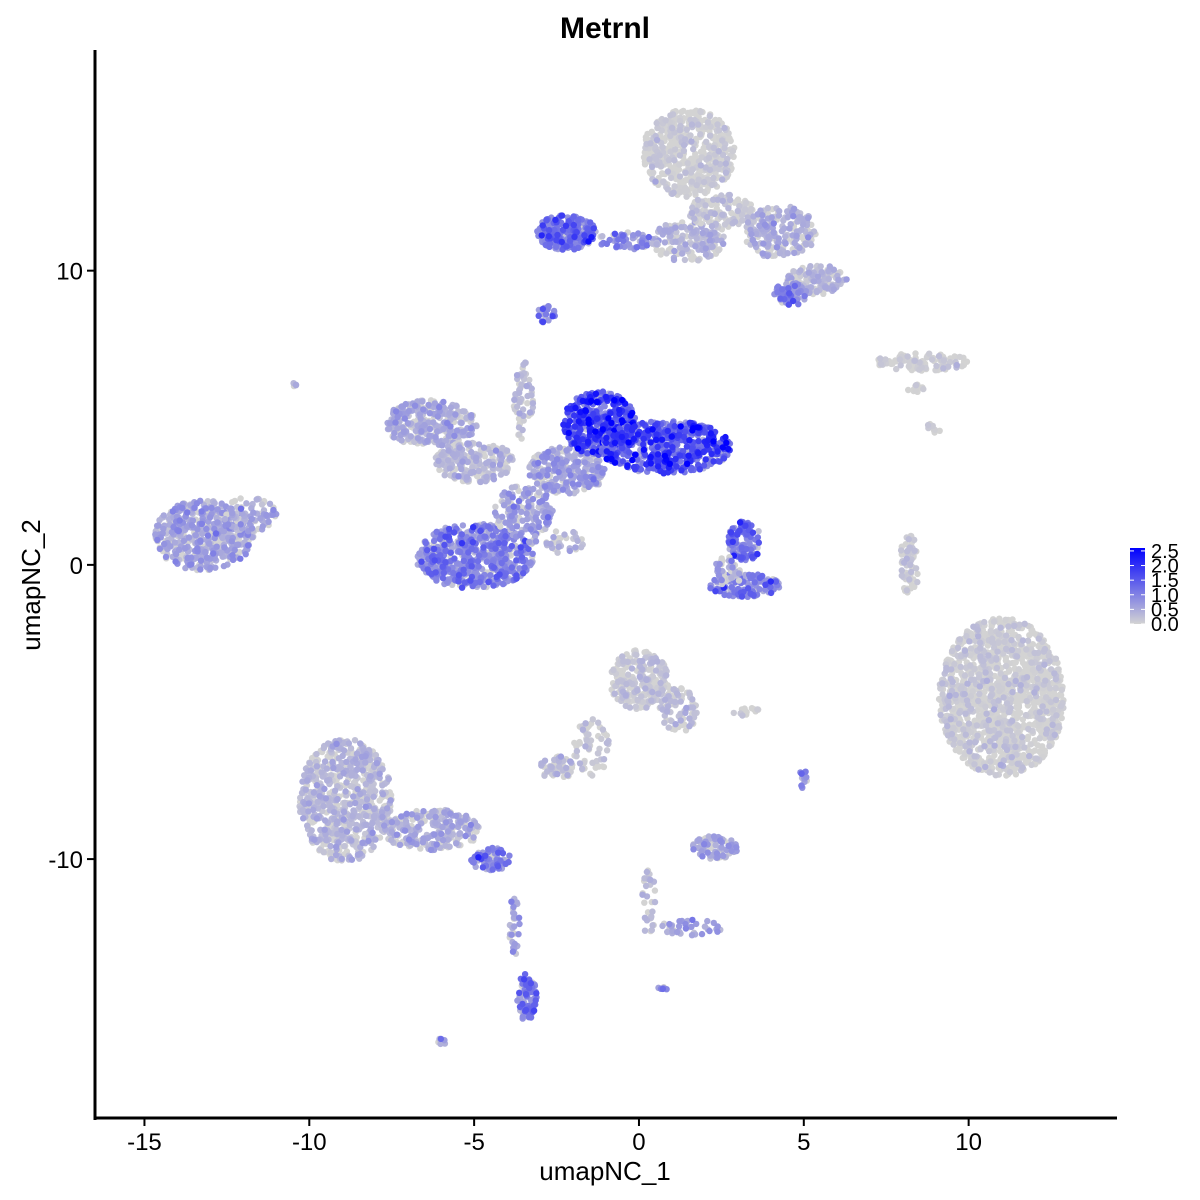 This screenshot has height=1200, width=1200. Describe the element at coordinates (666, 447) in the screenshot. I see `cluster-c10` at that location.